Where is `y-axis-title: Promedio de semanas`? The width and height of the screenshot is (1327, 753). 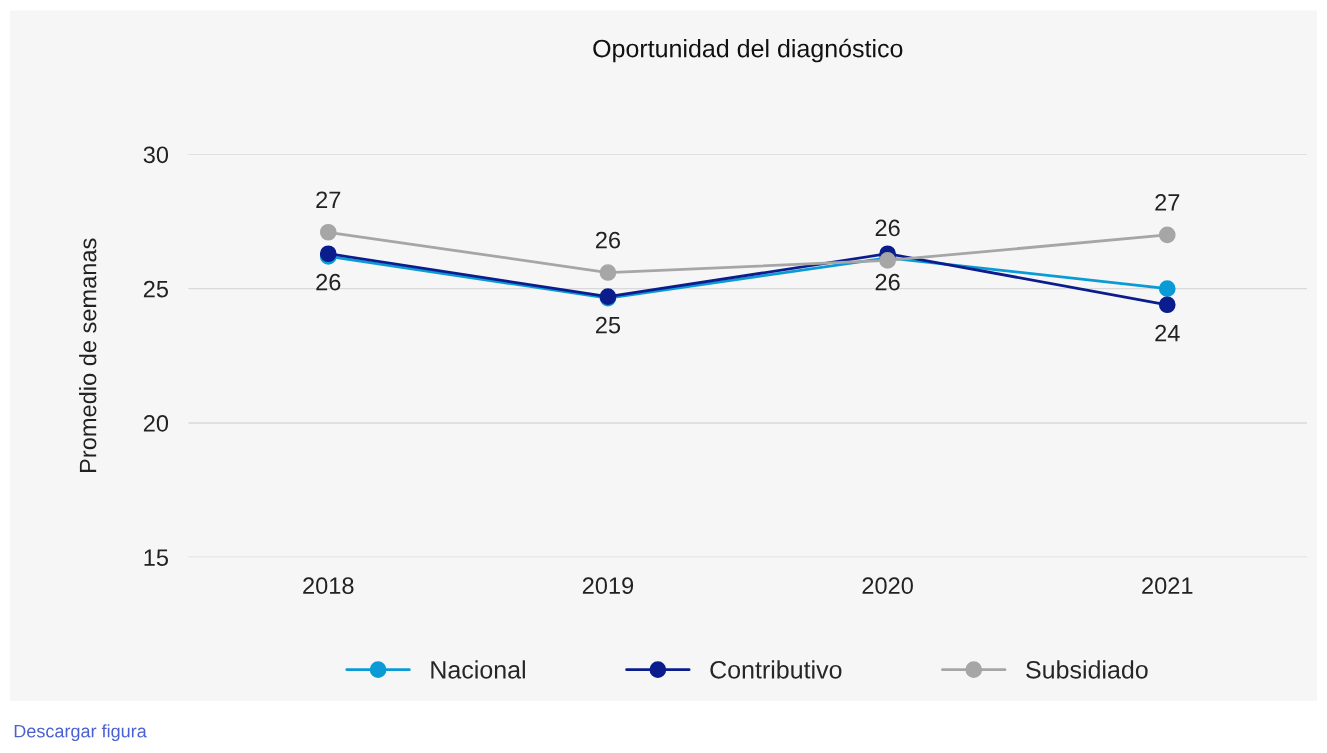 y-axis-title: Promedio de semanas is located at coordinates (88, 355).